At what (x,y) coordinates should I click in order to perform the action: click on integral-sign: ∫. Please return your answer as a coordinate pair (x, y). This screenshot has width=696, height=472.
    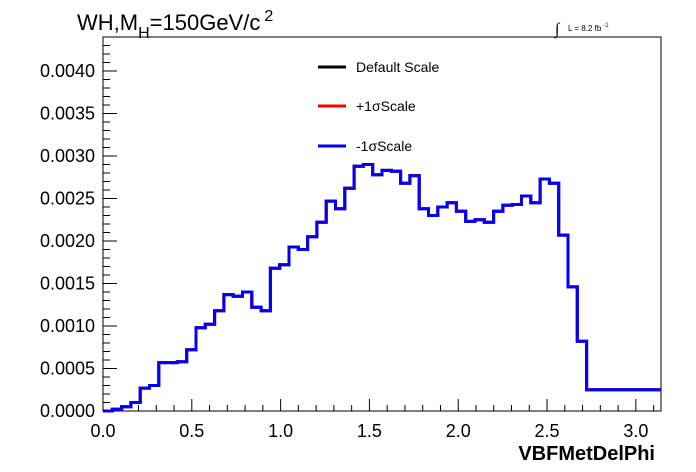
    Looking at the image, I should click on (557, 30).